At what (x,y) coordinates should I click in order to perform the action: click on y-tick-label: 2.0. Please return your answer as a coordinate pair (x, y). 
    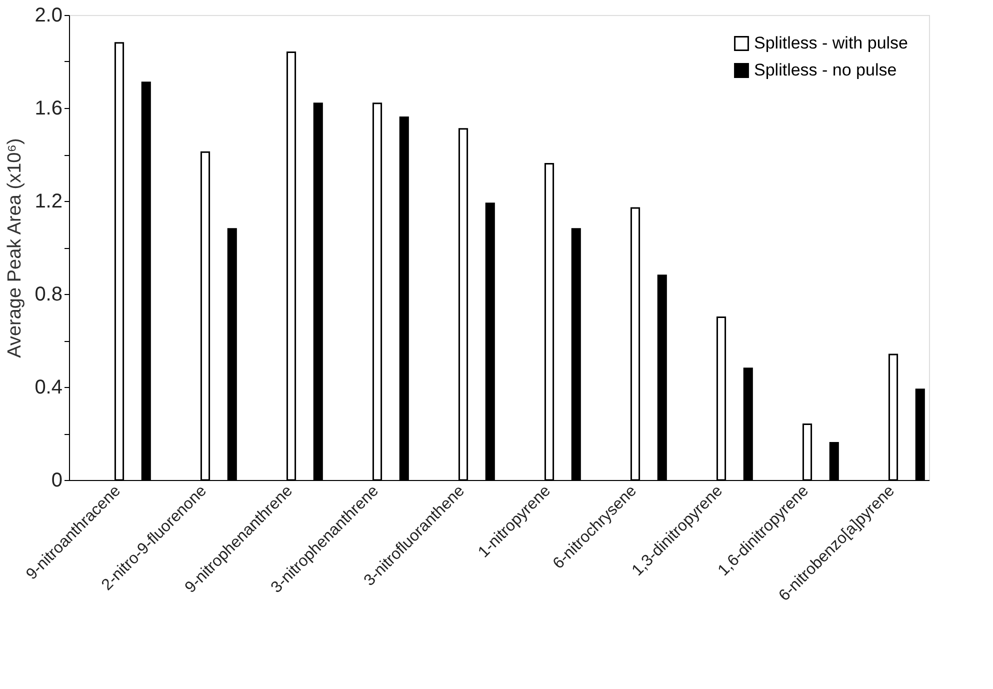
    Looking at the image, I should click on (48, 15).